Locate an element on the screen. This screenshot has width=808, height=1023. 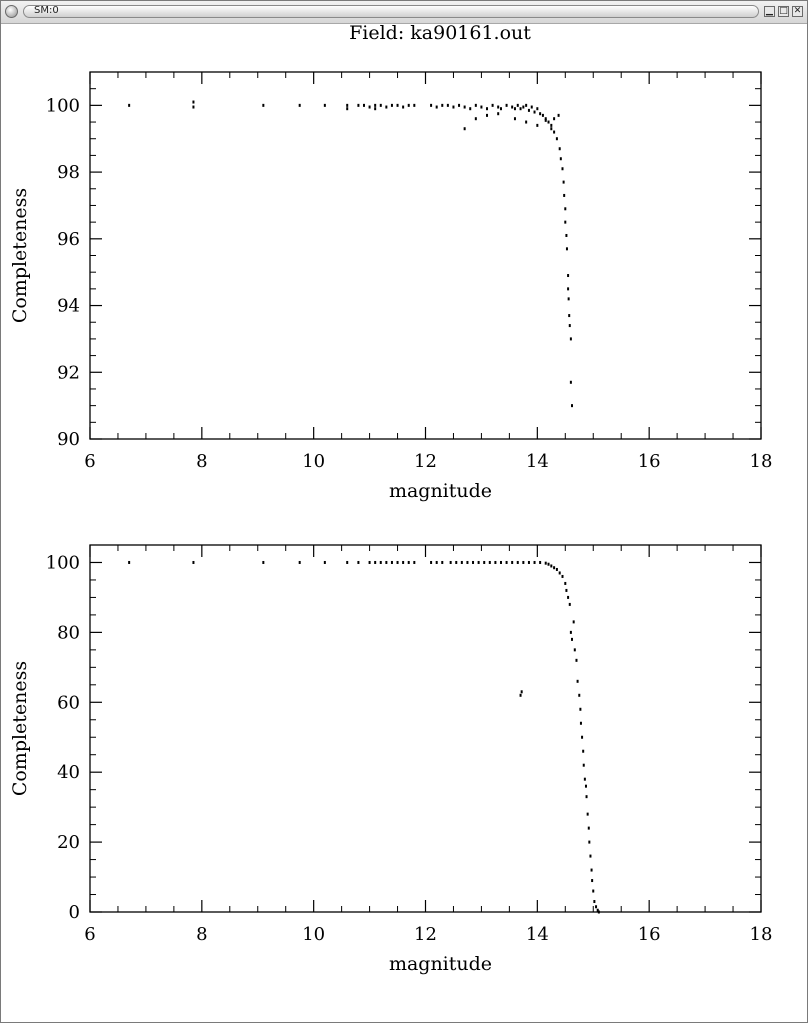
plot1-y-tick-label: 94 is located at coordinates (68, 306).